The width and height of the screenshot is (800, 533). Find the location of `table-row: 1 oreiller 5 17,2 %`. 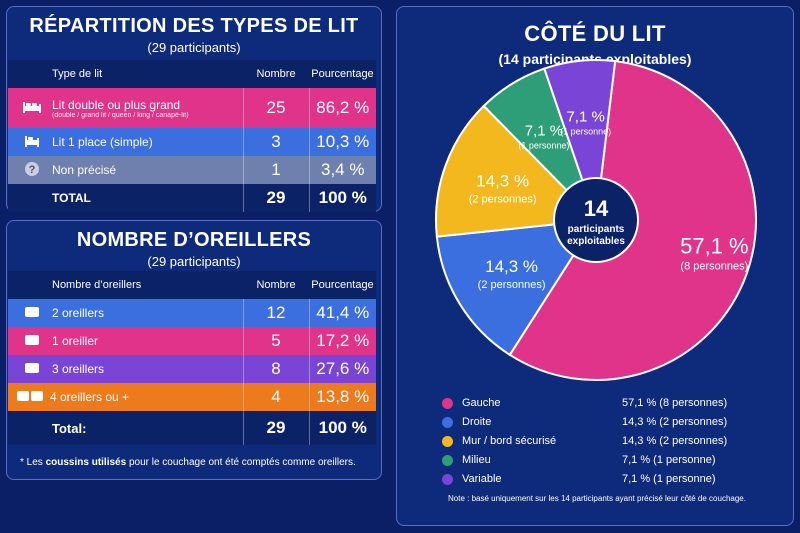

table-row: 1 oreiller 5 17,2 % is located at coordinates (192, 341).